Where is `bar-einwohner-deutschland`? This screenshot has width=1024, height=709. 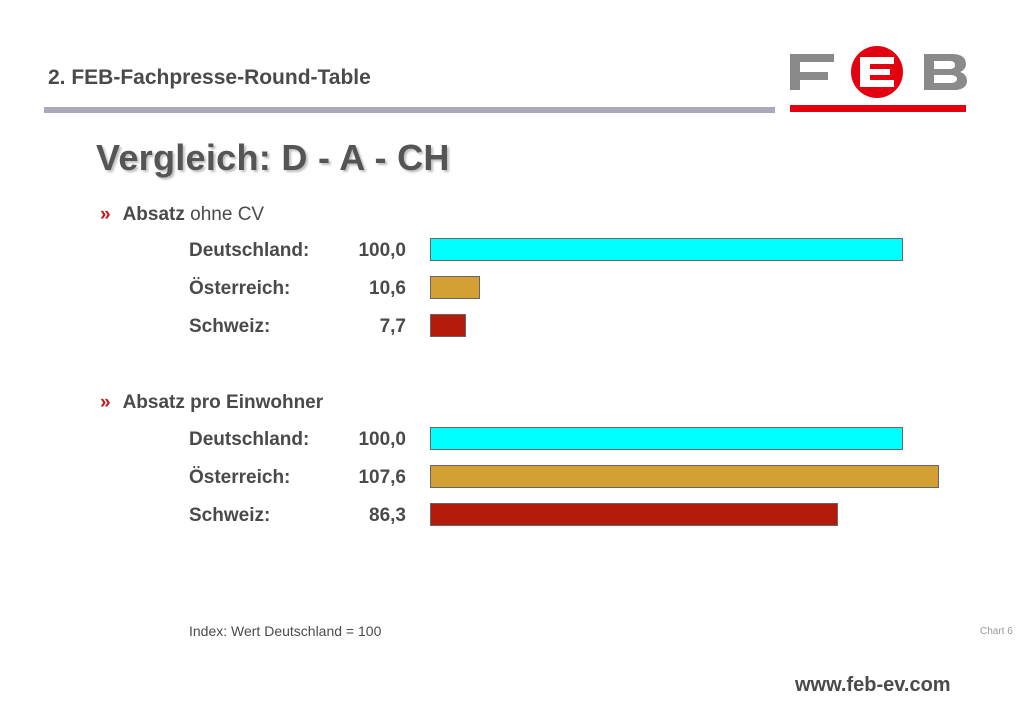
bar-einwohner-deutschland is located at coordinates (666, 438).